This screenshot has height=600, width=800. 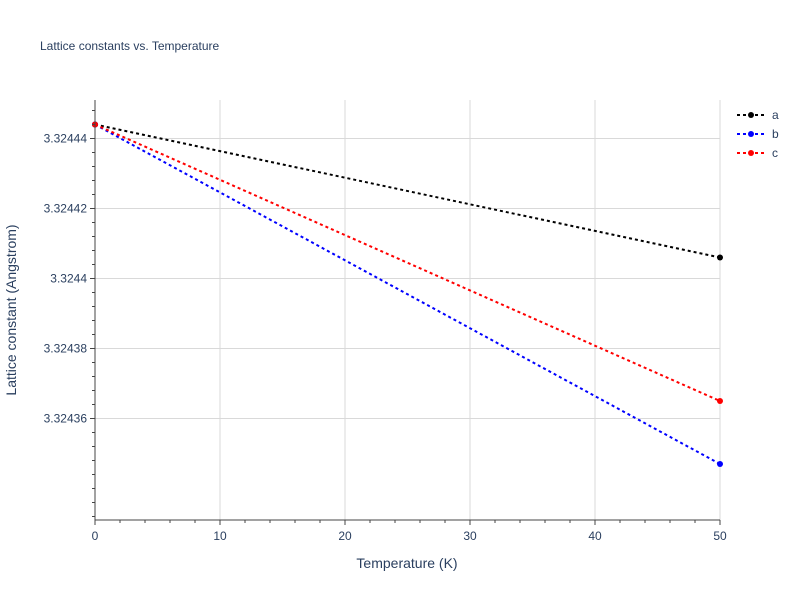 What do you see at coordinates (66, 419) in the screenshot?
I see `y-tick-label: 3.32436` at bounding box center [66, 419].